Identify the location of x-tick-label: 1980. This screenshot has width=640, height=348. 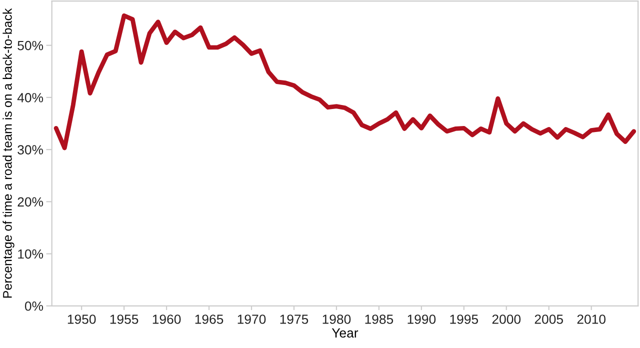
(336, 319).